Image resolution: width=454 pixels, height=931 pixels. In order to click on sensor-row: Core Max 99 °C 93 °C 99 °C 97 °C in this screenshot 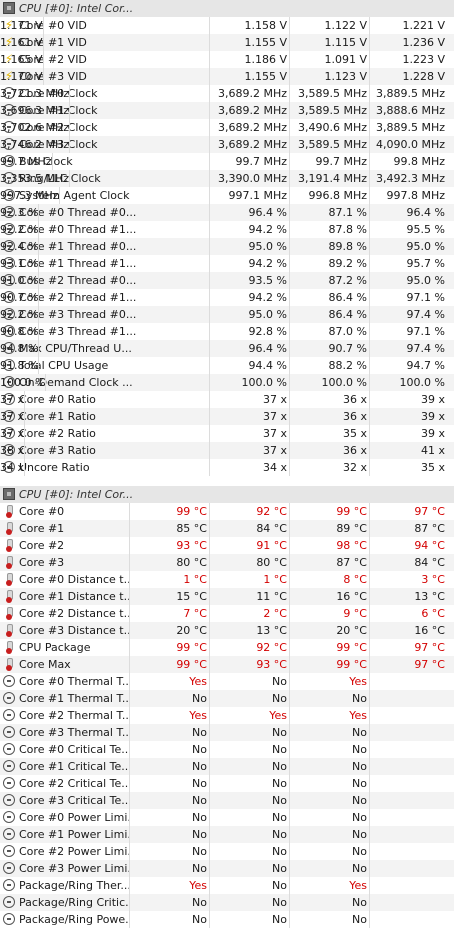, I will do `click(227, 664)`.